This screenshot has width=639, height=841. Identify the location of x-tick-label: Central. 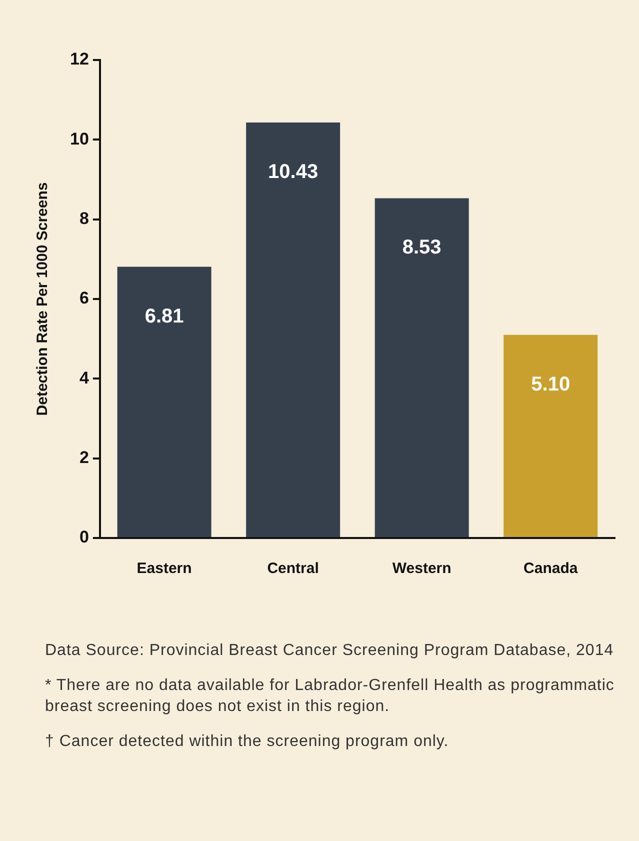
(293, 569).